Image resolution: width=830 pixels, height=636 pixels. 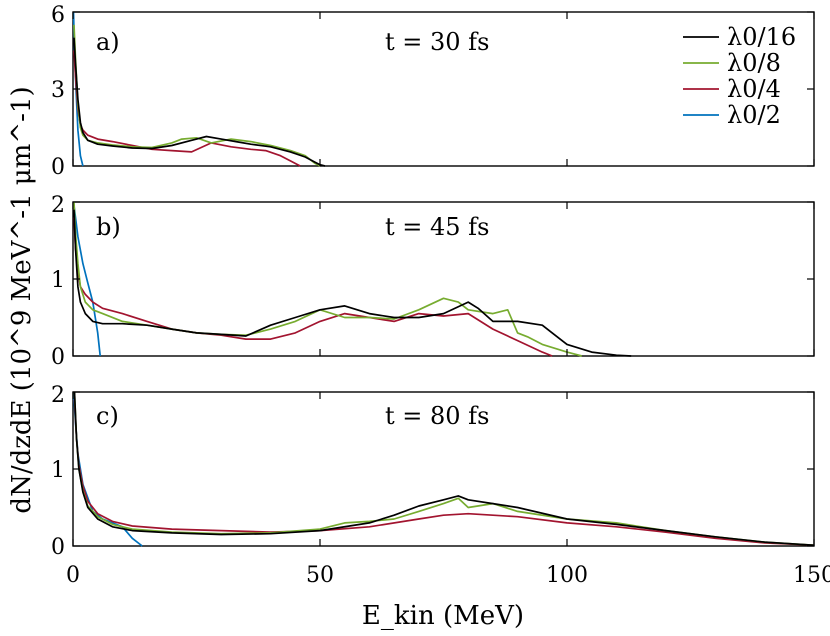 What do you see at coordinates (58, 167) in the screenshot?
I see `y-tick-label-panel-a-0: 0` at bounding box center [58, 167].